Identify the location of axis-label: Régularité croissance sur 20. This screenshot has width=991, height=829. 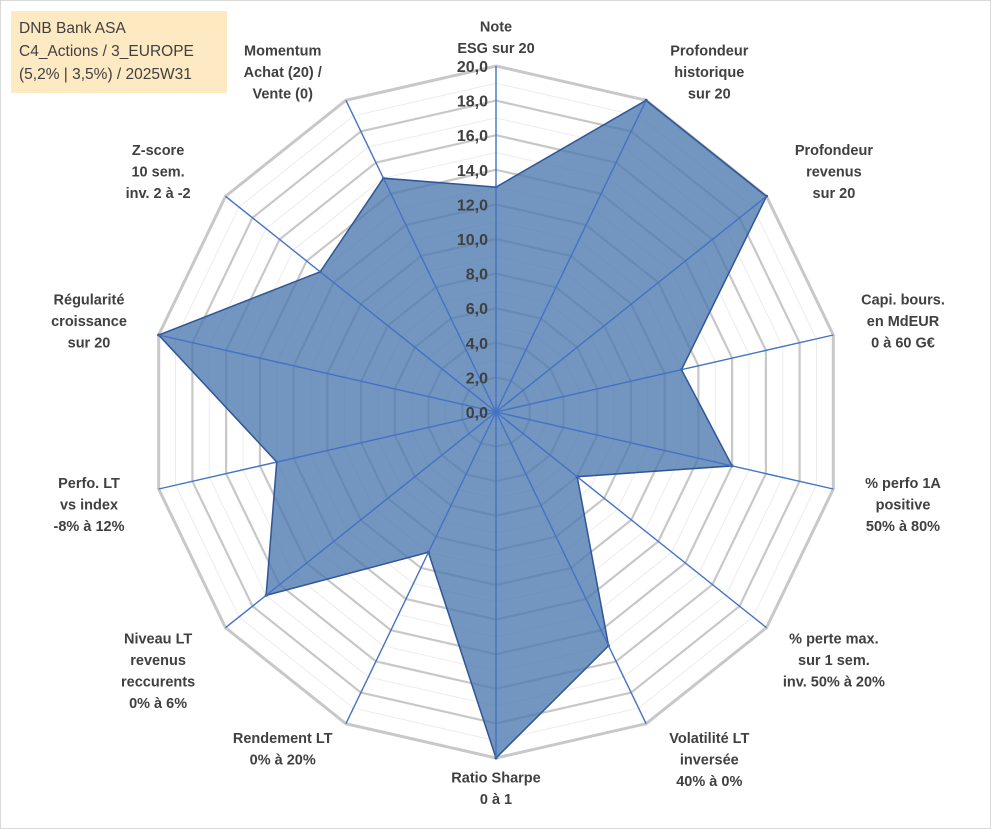
(89, 322).